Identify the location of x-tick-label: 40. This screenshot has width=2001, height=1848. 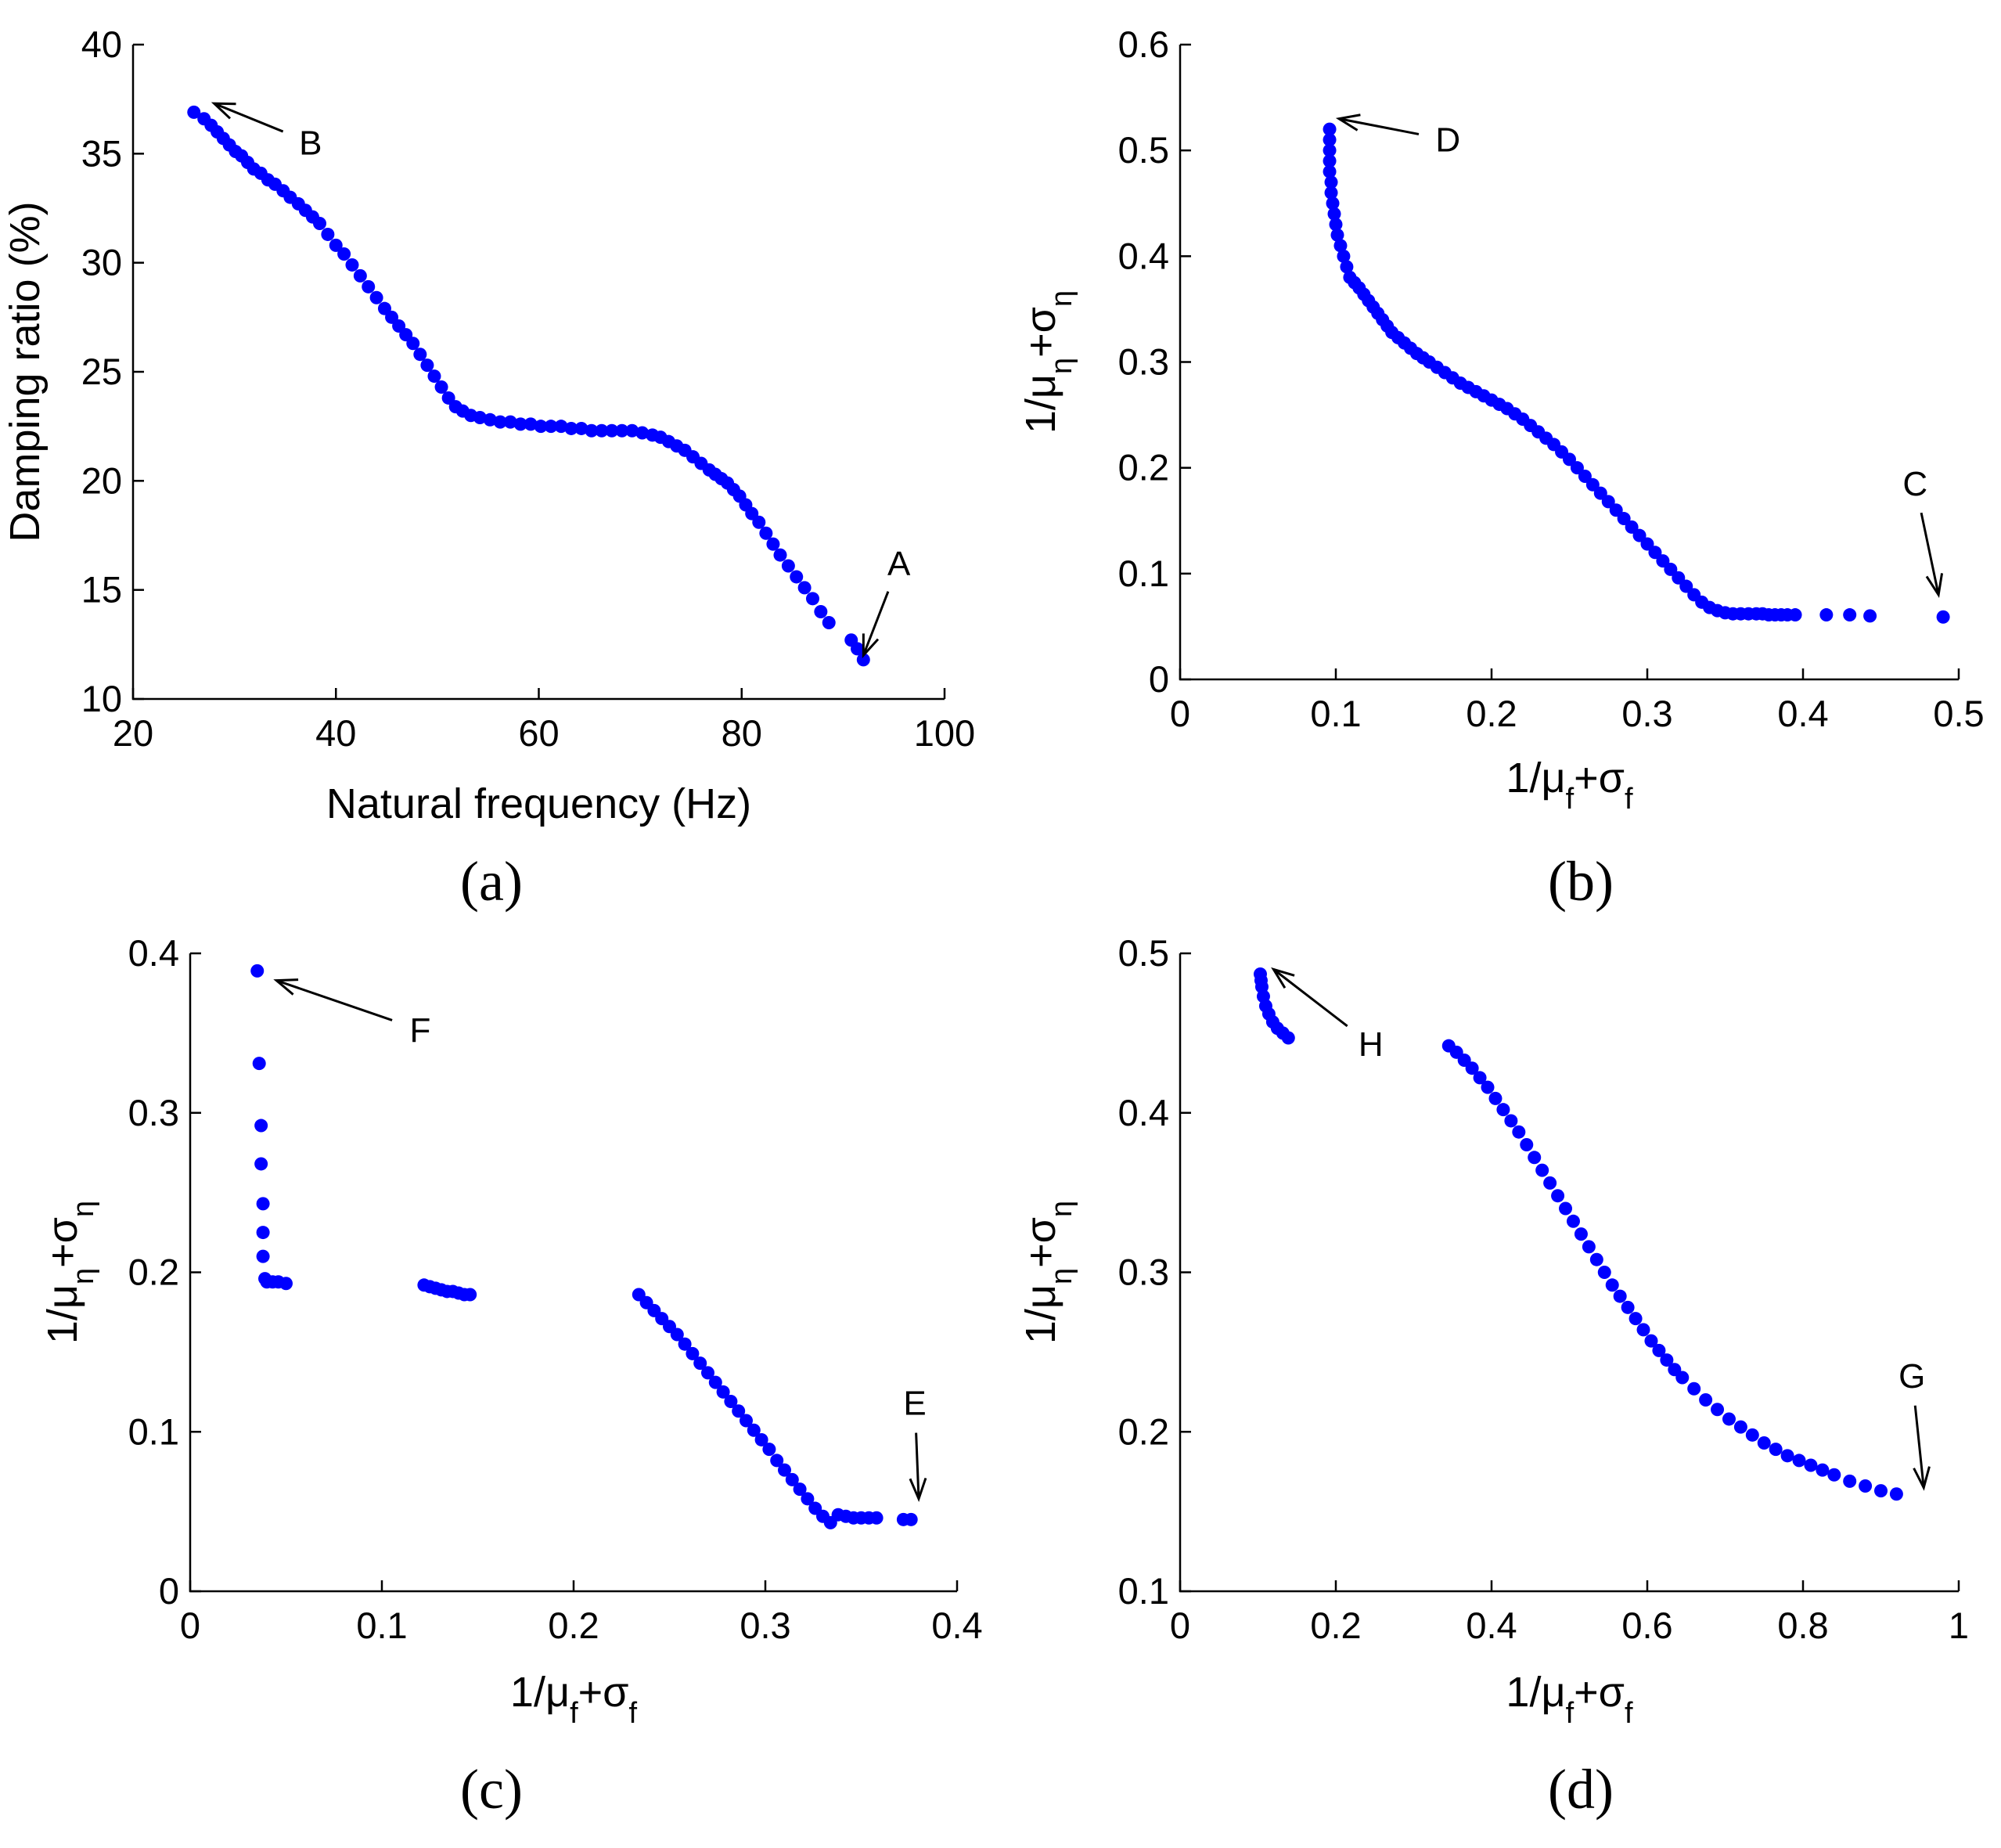
(336, 733).